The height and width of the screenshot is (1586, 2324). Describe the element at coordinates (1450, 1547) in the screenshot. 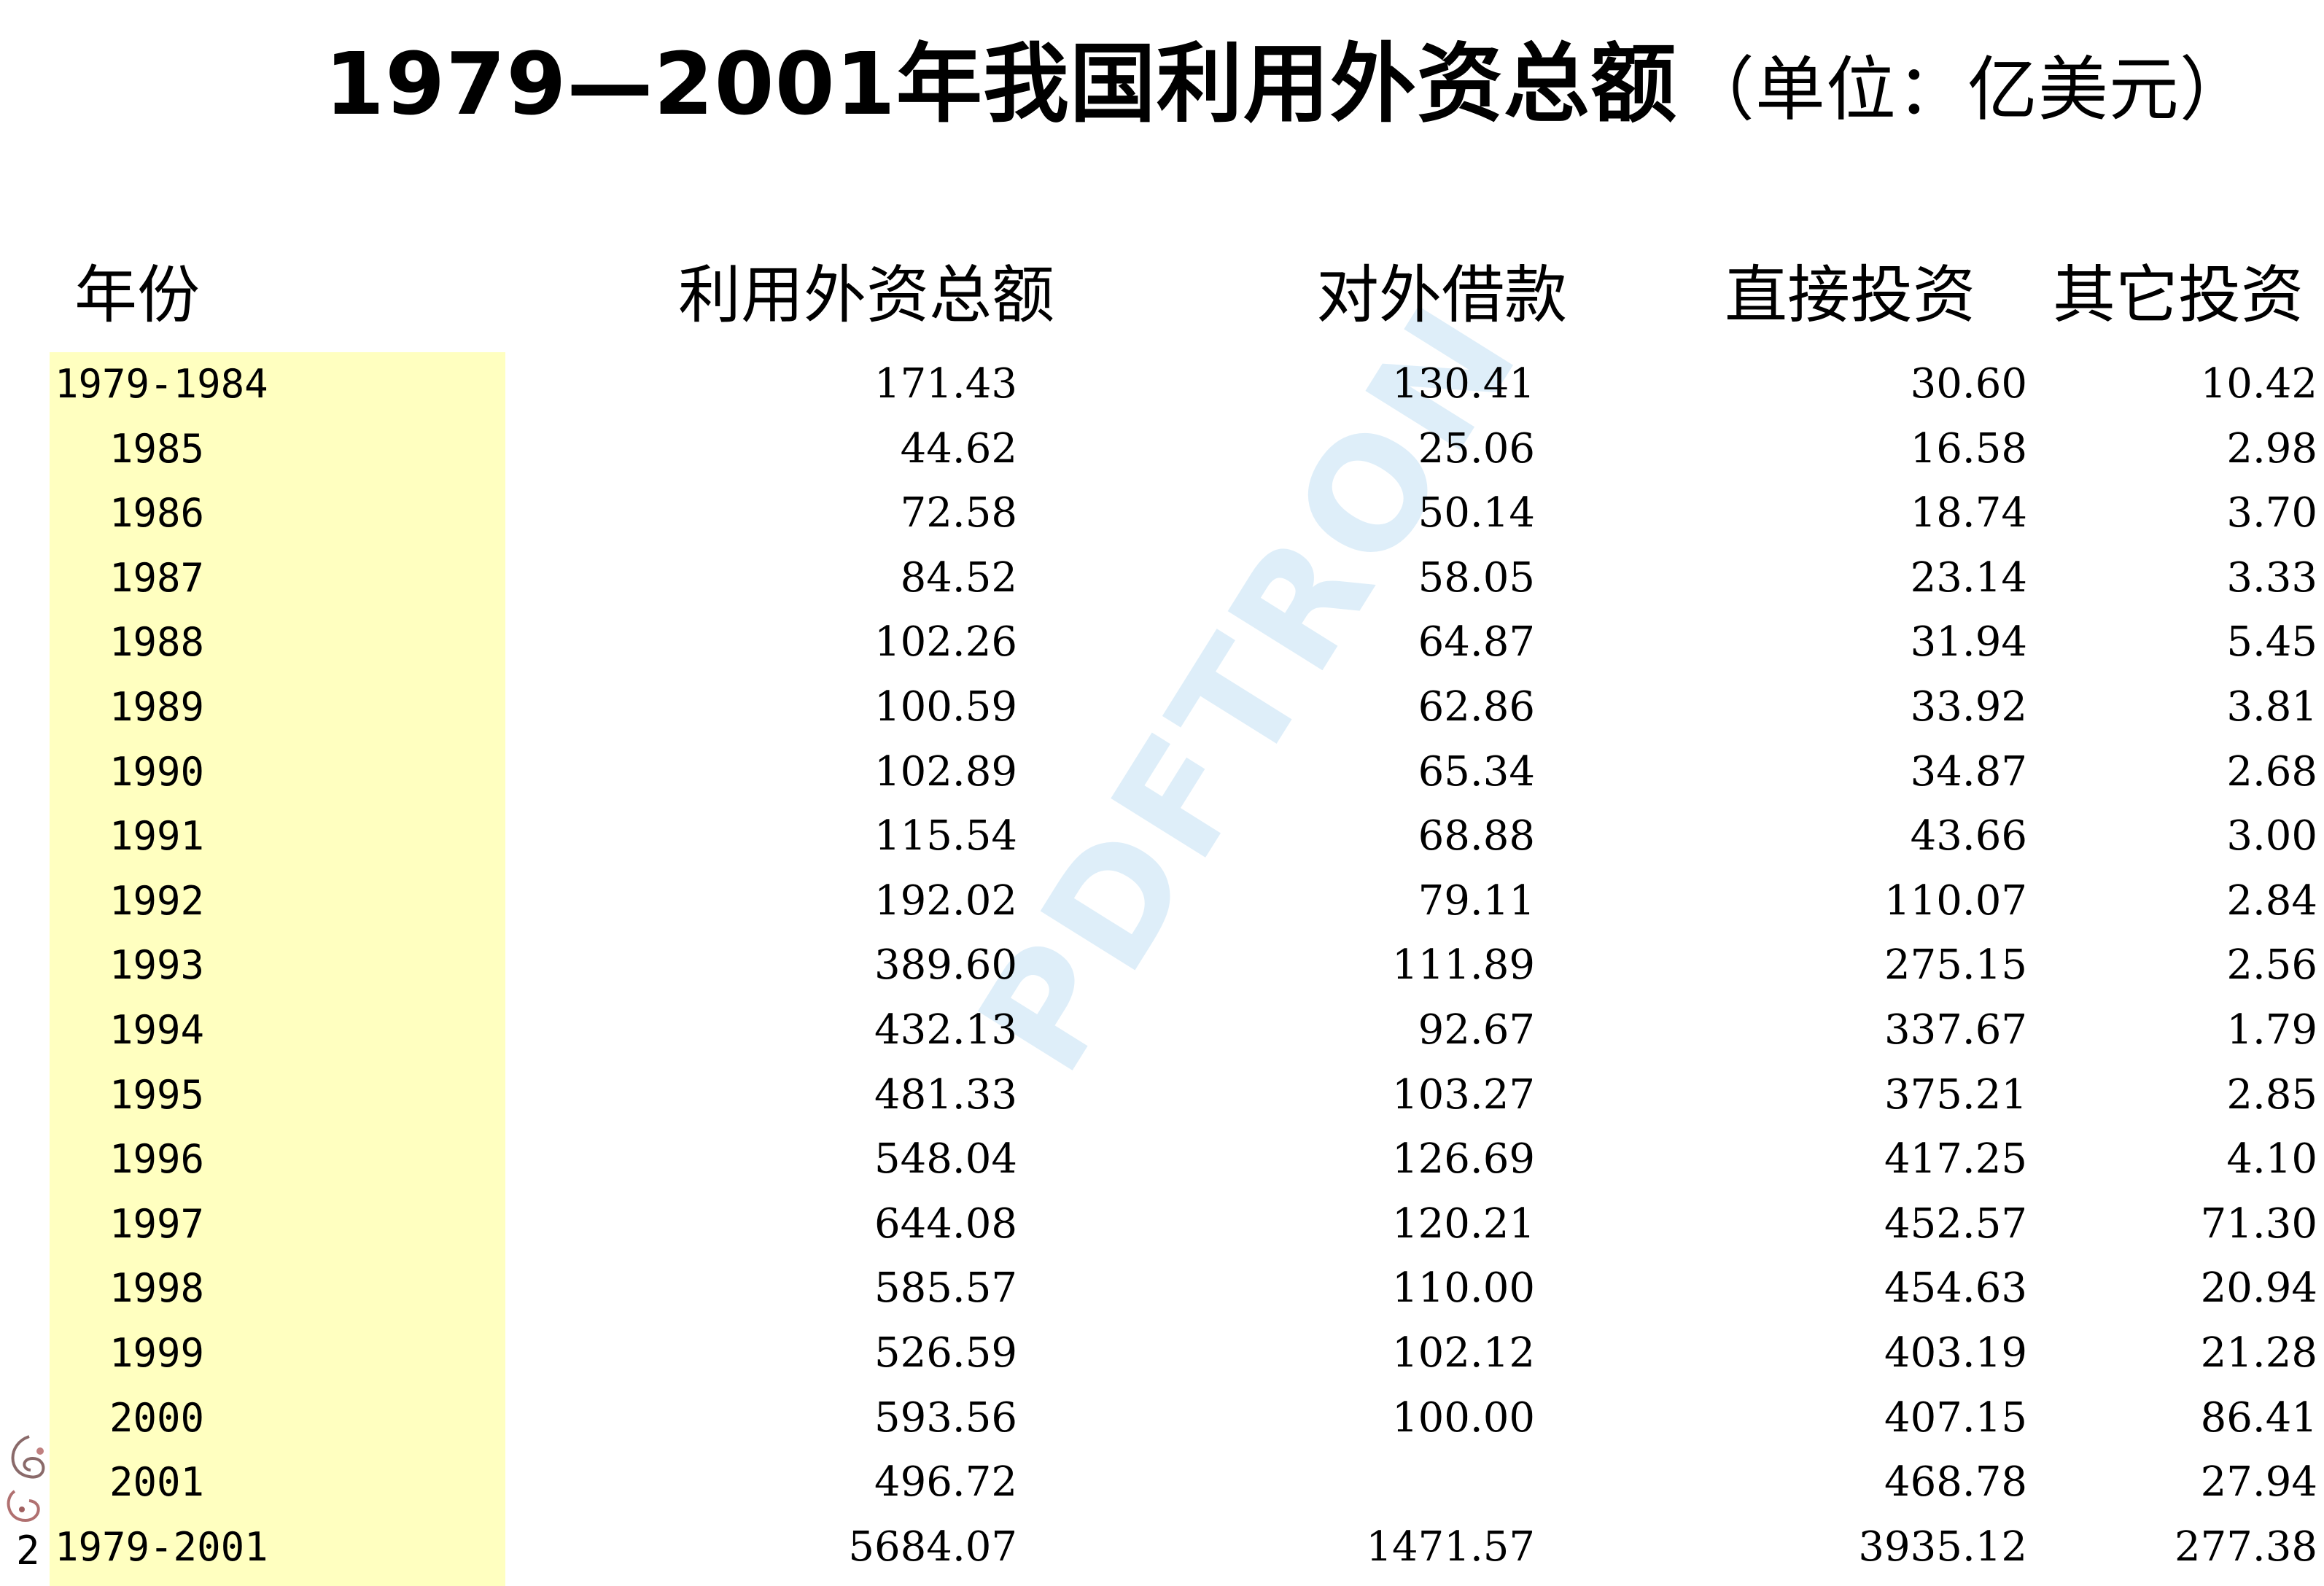

I see `loan-cell: 1471.57` at that location.